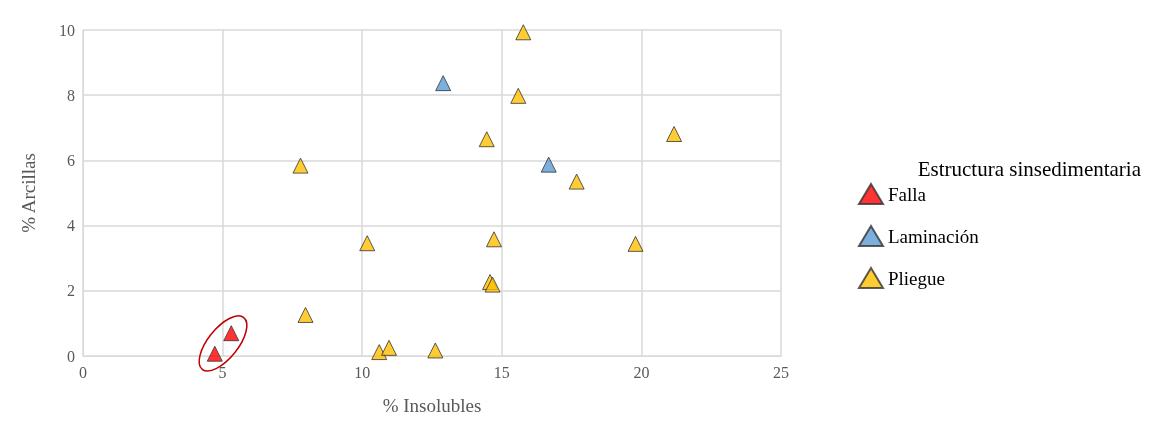 The height and width of the screenshot is (433, 1162). I want to click on x-tick-label: 0, so click(83, 372).